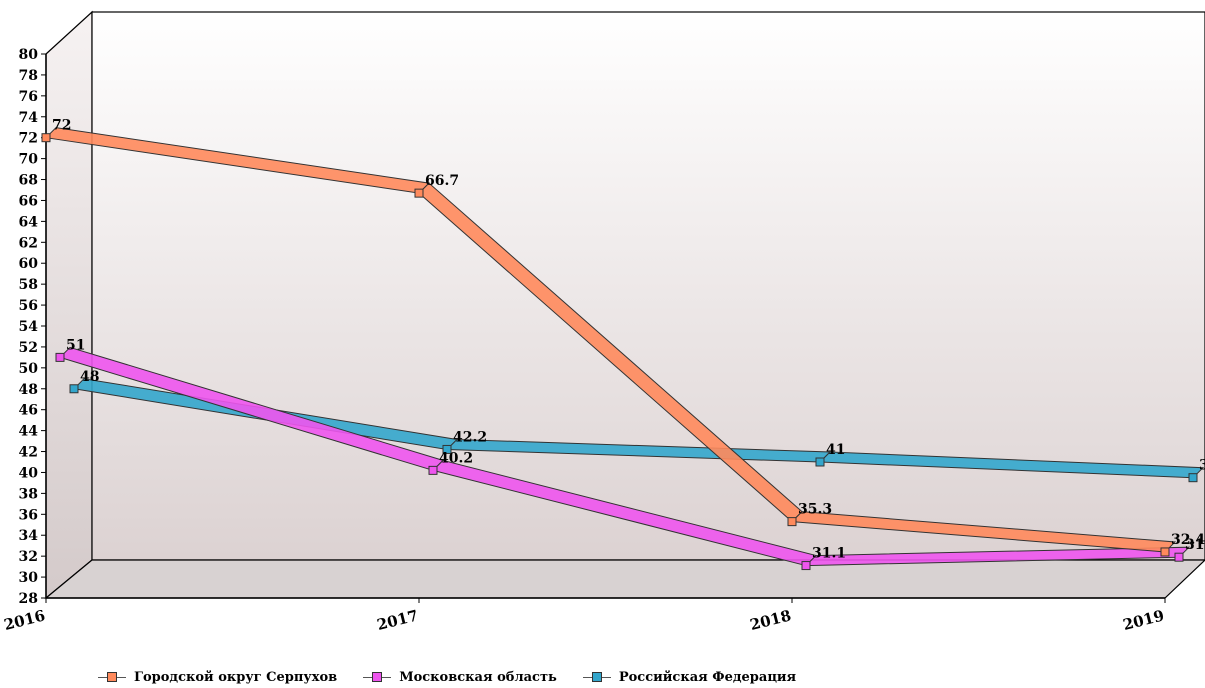  Describe the element at coordinates (28, 243) in the screenshot. I see `y-tick-label: 62` at that location.